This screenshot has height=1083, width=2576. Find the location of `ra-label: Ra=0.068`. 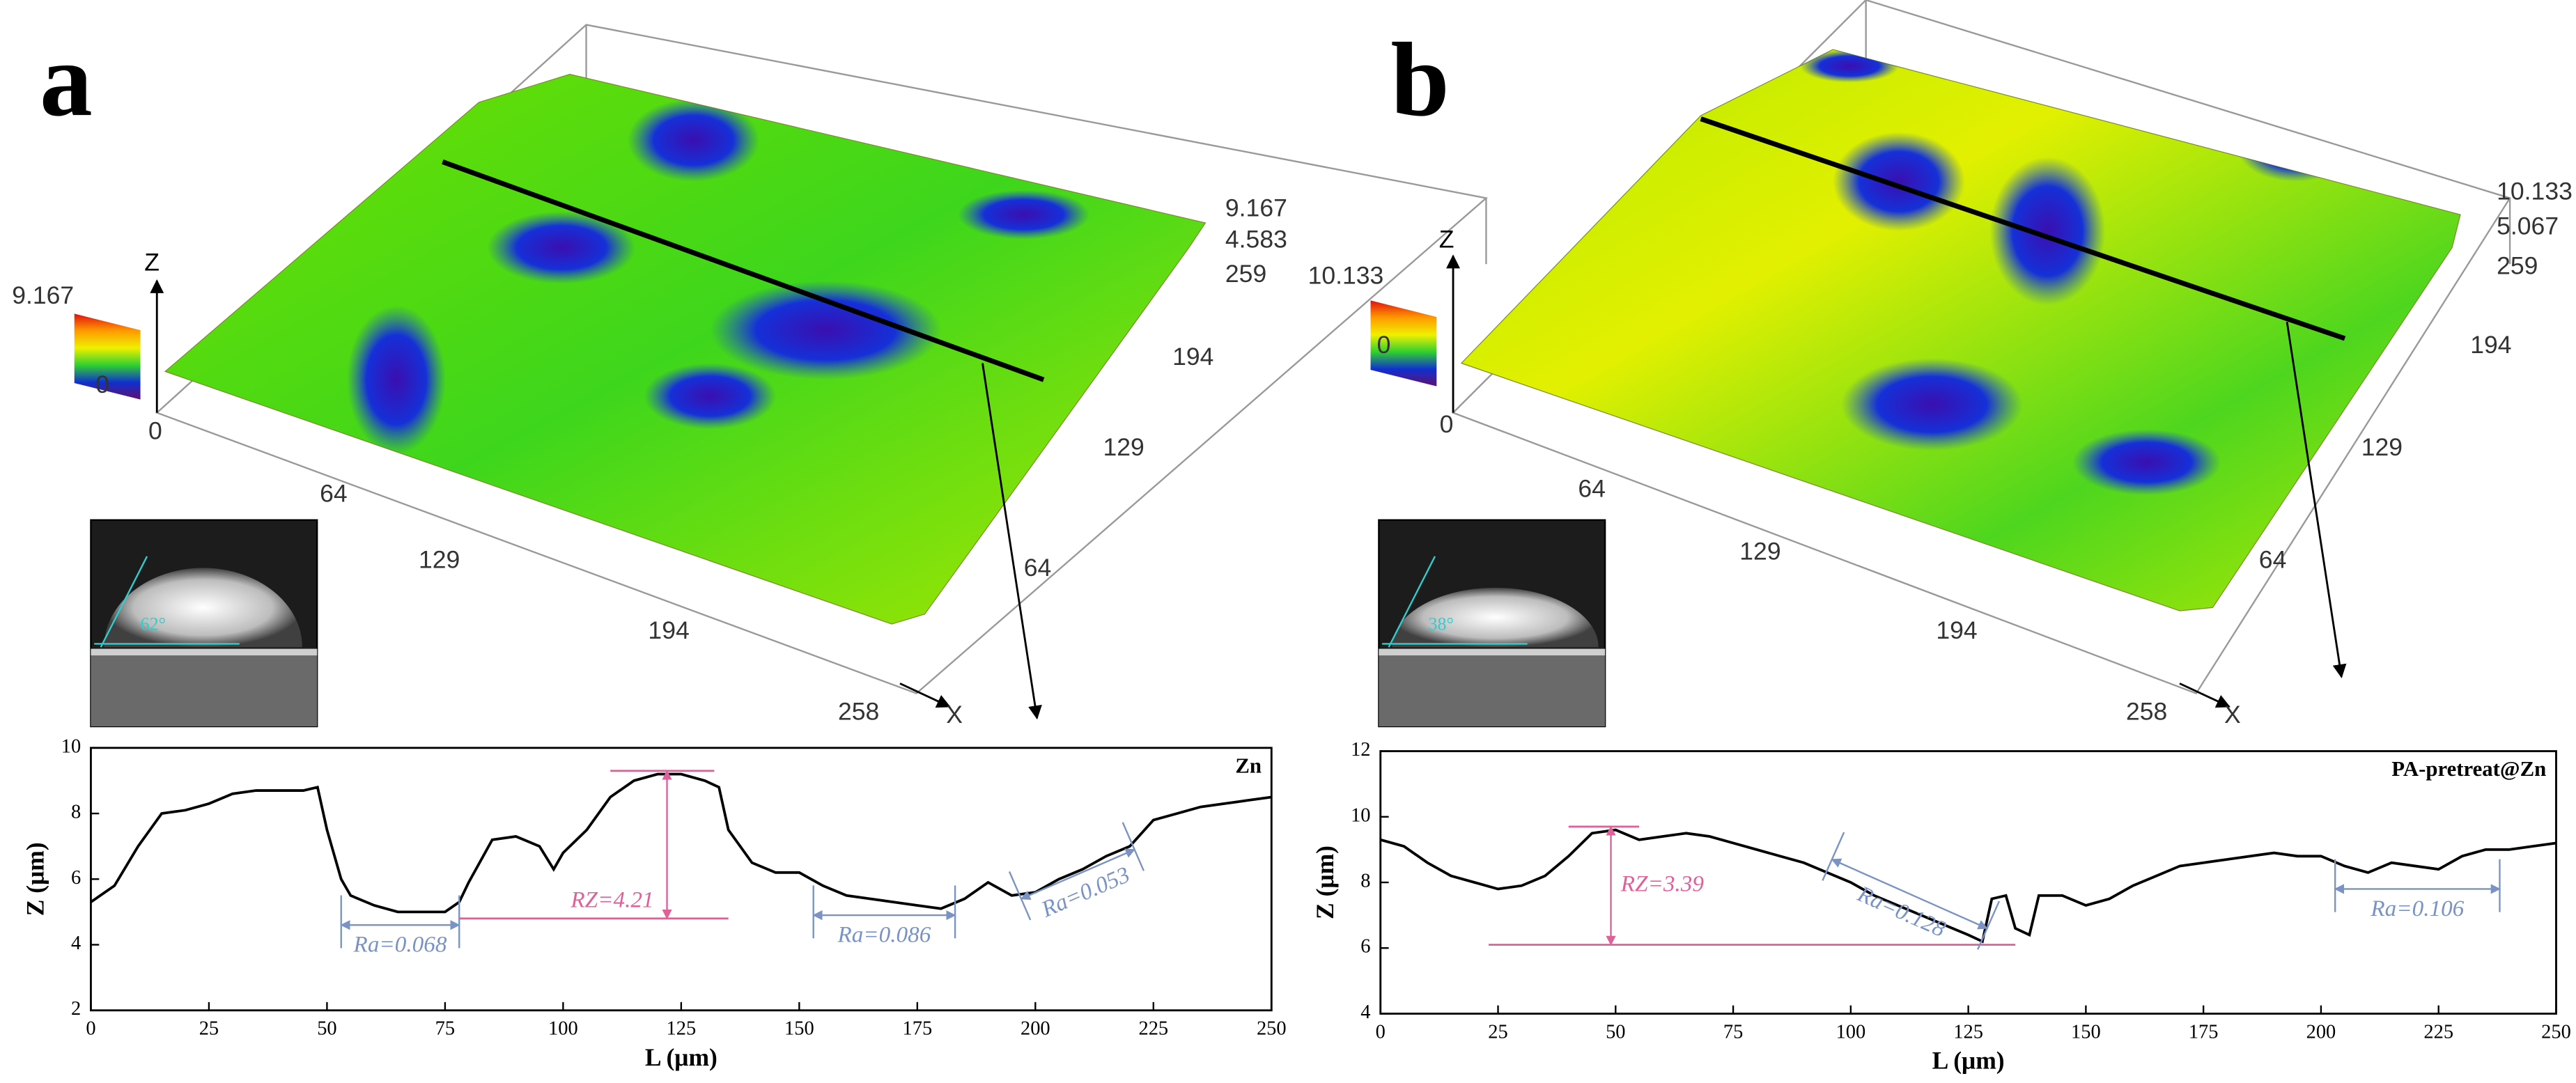

ra-label: Ra=0.068 is located at coordinates (400, 945).